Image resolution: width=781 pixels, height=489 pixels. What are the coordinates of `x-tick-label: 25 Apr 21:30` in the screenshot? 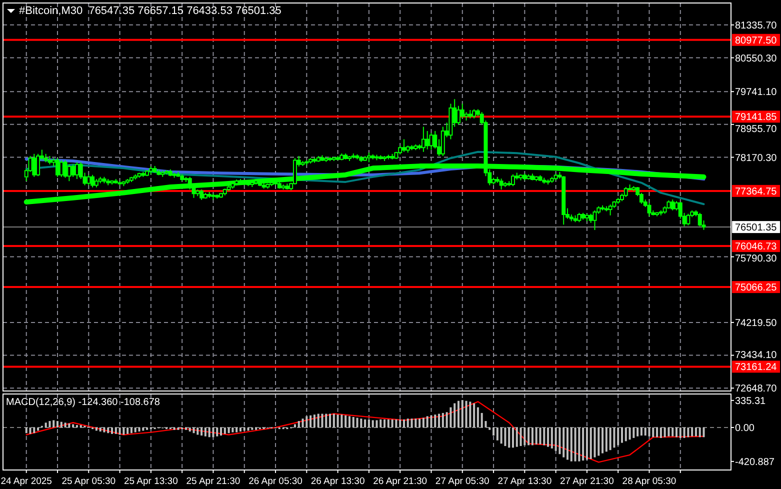 It's located at (213, 481).